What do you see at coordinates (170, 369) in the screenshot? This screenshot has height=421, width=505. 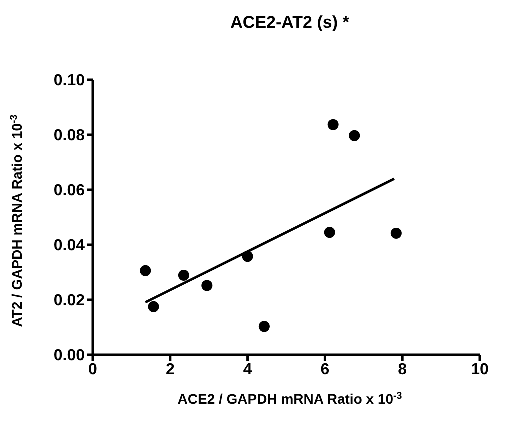 I see `x-tick-label: 2` at bounding box center [170, 369].